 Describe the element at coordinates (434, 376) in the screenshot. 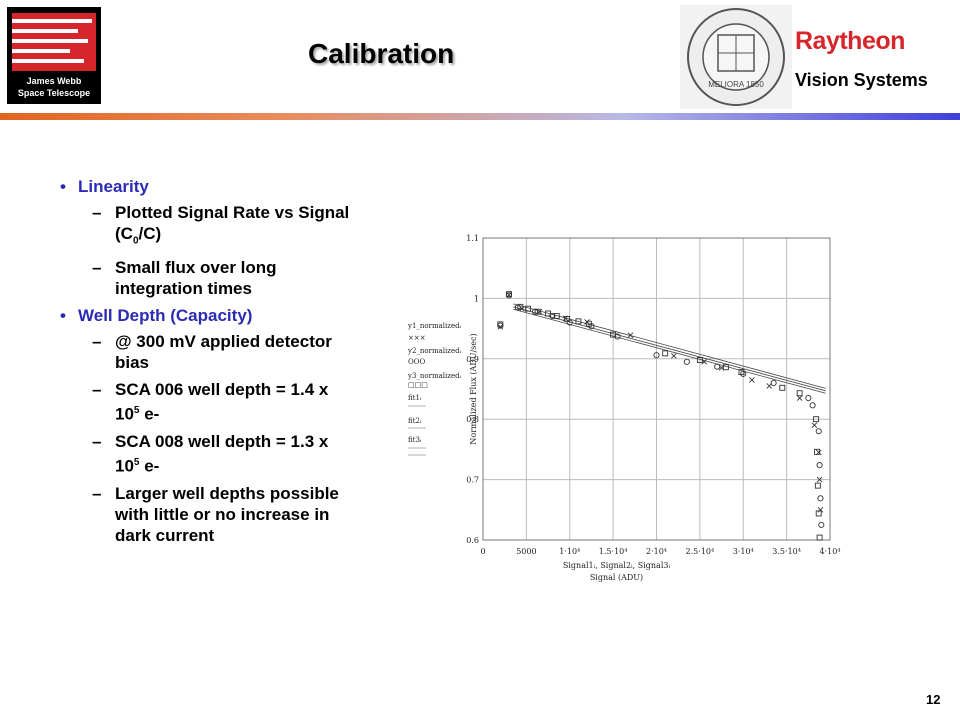

I see `legend-entry: y3_normalizedᵢ` at that location.